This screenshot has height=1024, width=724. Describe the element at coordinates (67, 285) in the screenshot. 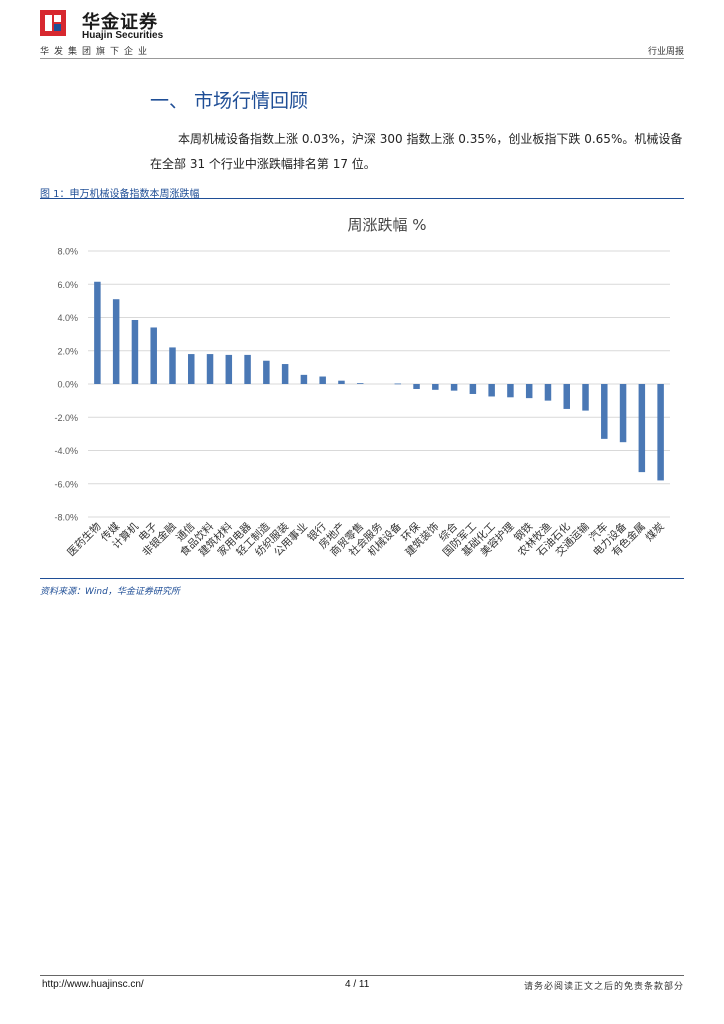

I see `y-tick-label: 6.0%` at that location.